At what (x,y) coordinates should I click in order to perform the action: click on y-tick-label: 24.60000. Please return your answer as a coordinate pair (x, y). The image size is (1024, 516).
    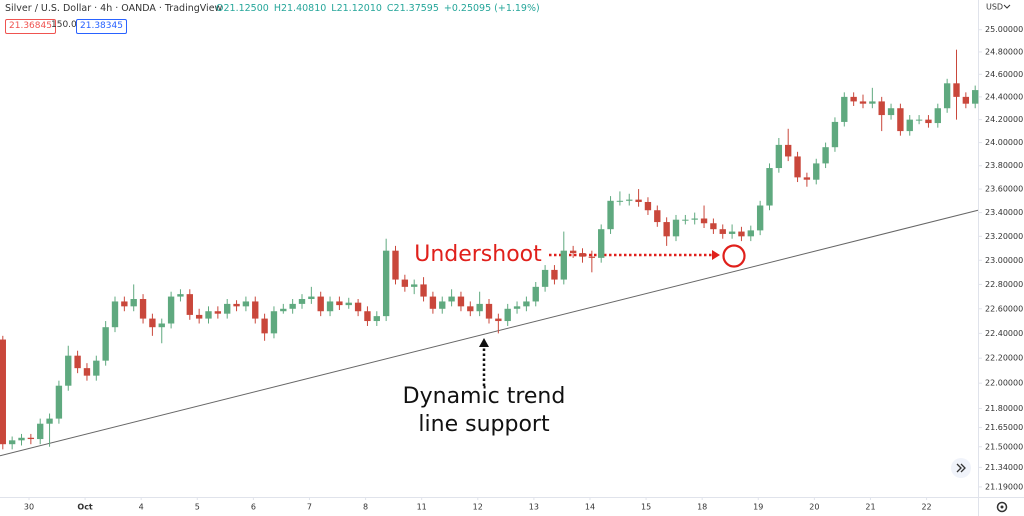
    Looking at the image, I should click on (1004, 74).